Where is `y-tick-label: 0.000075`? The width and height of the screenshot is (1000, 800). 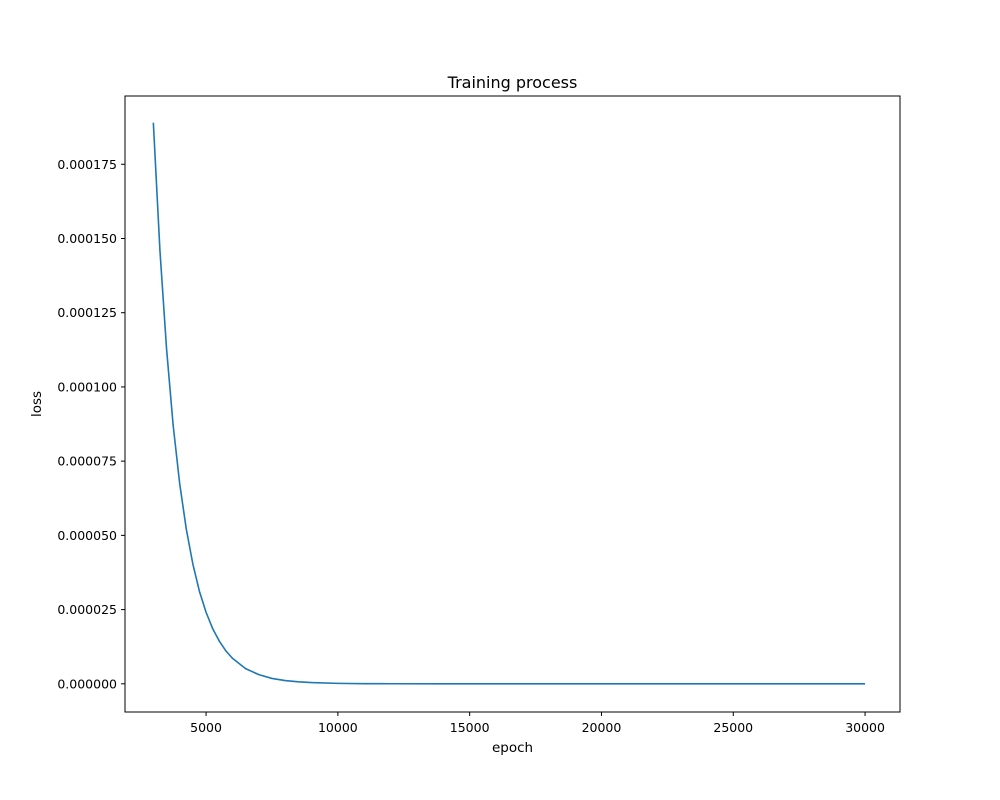 y-tick-label: 0.000075 is located at coordinates (87, 461).